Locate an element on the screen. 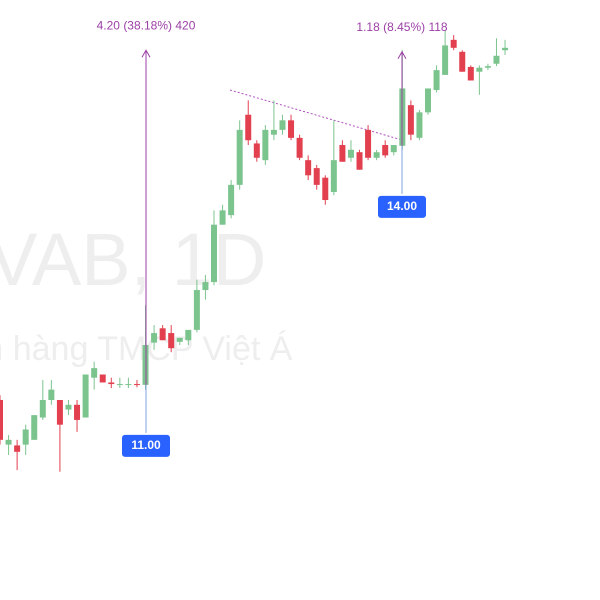 This screenshot has height=600, width=600. price-label: 11.00 is located at coordinates (146, 445).